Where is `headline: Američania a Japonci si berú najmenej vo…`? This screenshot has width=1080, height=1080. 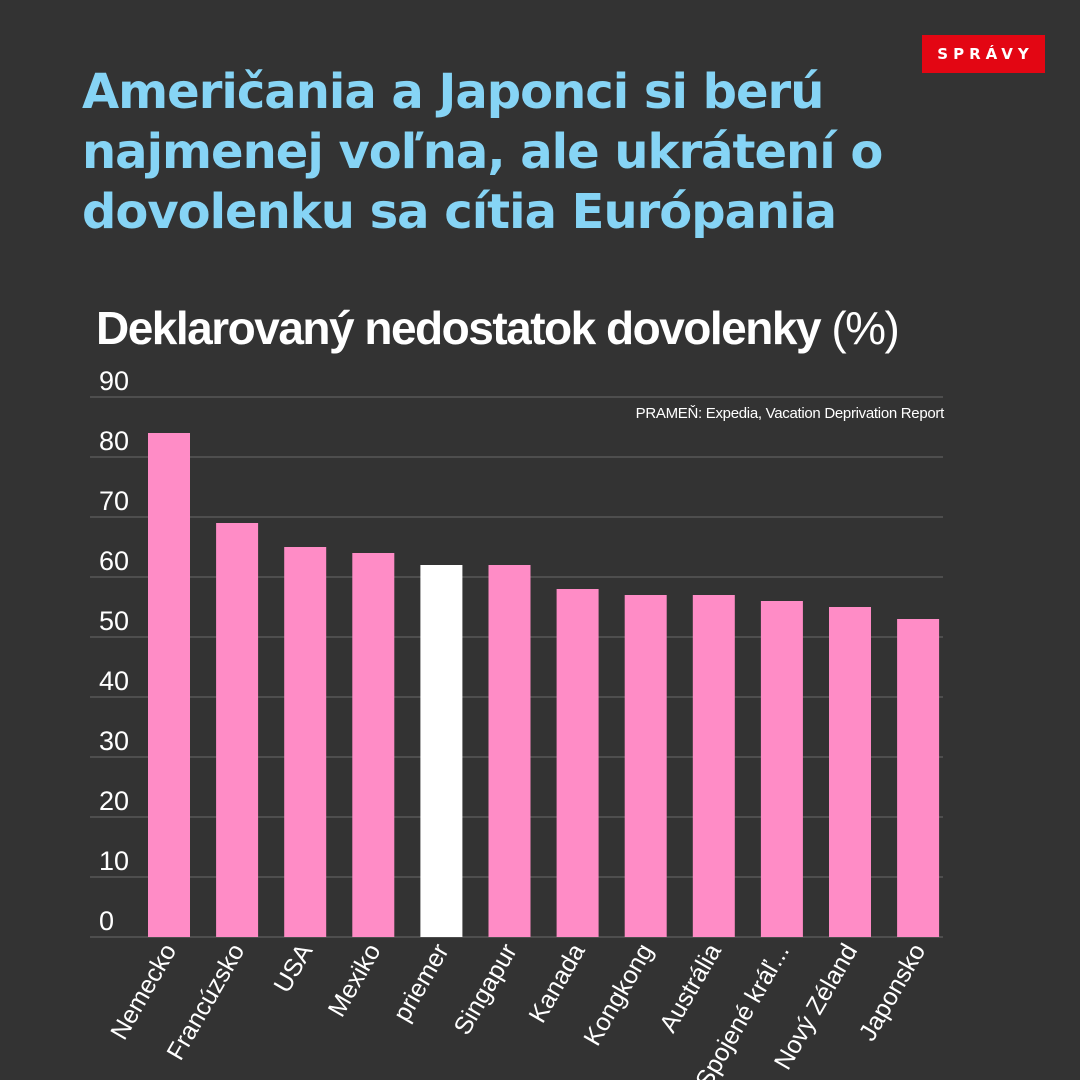 headline: Američania a Japonci si berú najmenej vo… is located at coordinates (482, 152).